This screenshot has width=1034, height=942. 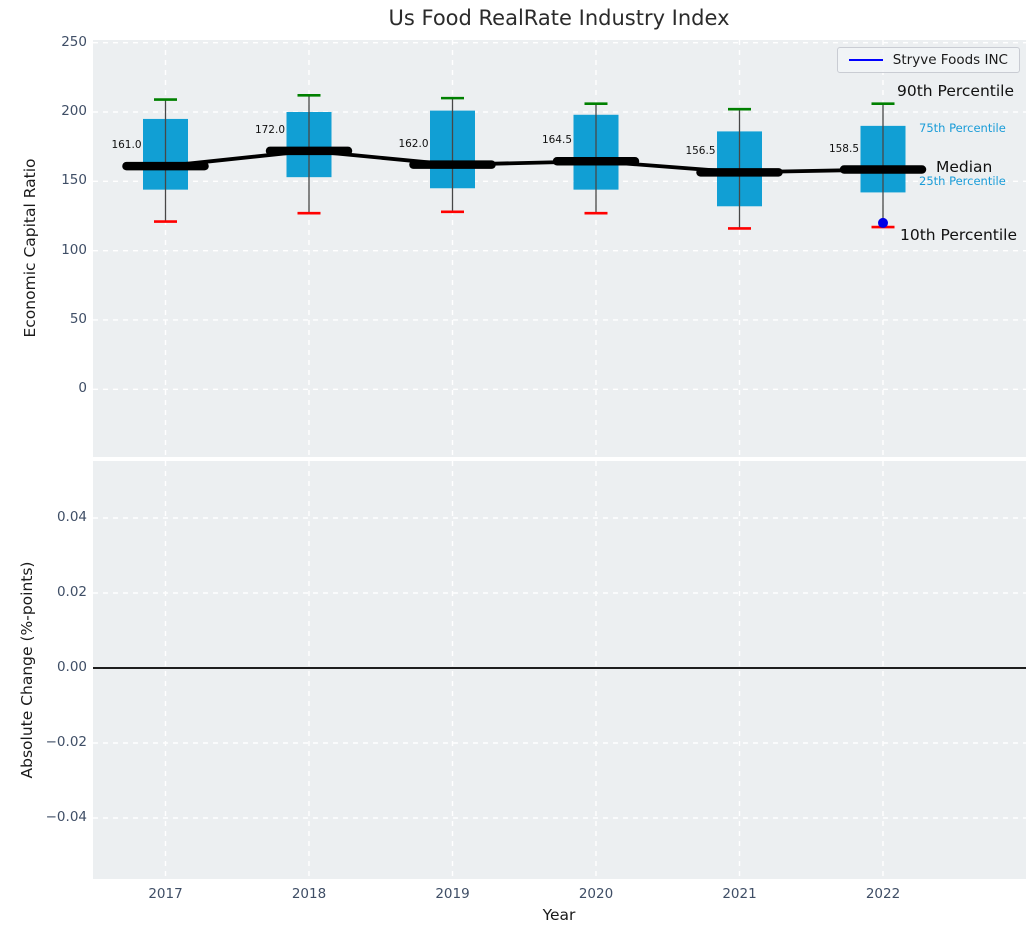 What do you see at coordinates (413, 143) in the screenshot?
I see `median-value-label: 162.0` at bounding box center [413, 143].